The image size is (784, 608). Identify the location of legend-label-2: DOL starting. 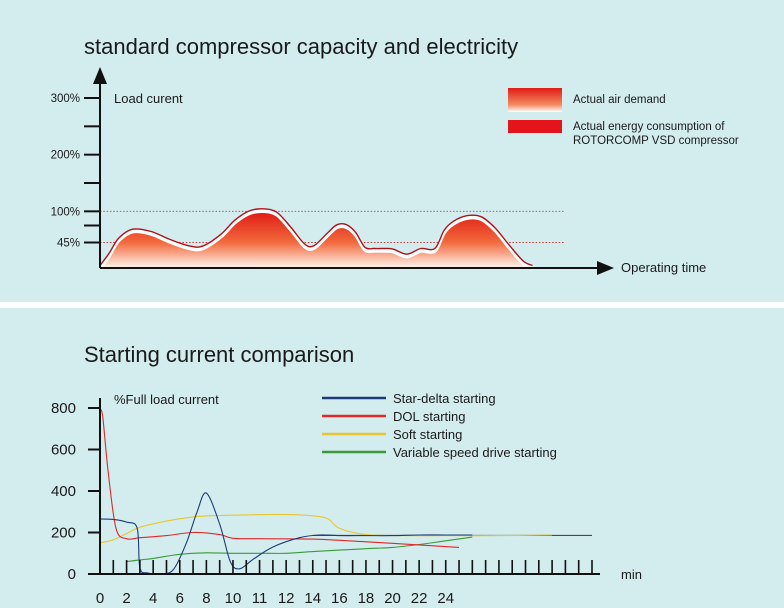
(429, 416).